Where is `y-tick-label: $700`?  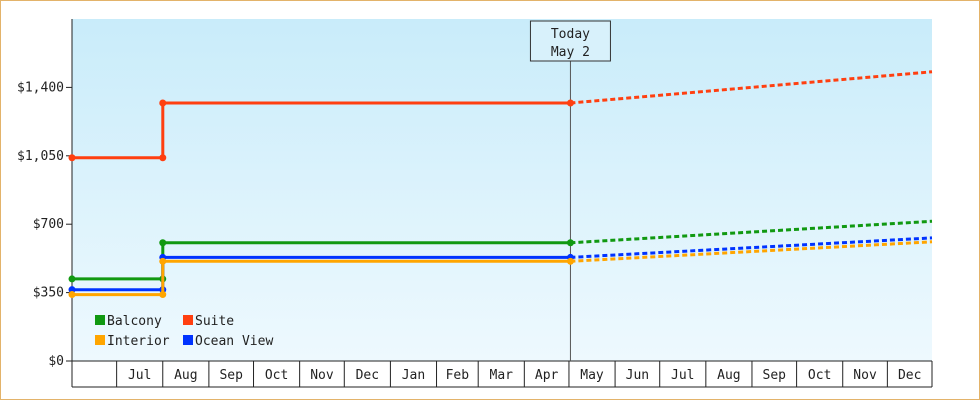 y-tick-label: $700 is located at coordinates (48, 224).